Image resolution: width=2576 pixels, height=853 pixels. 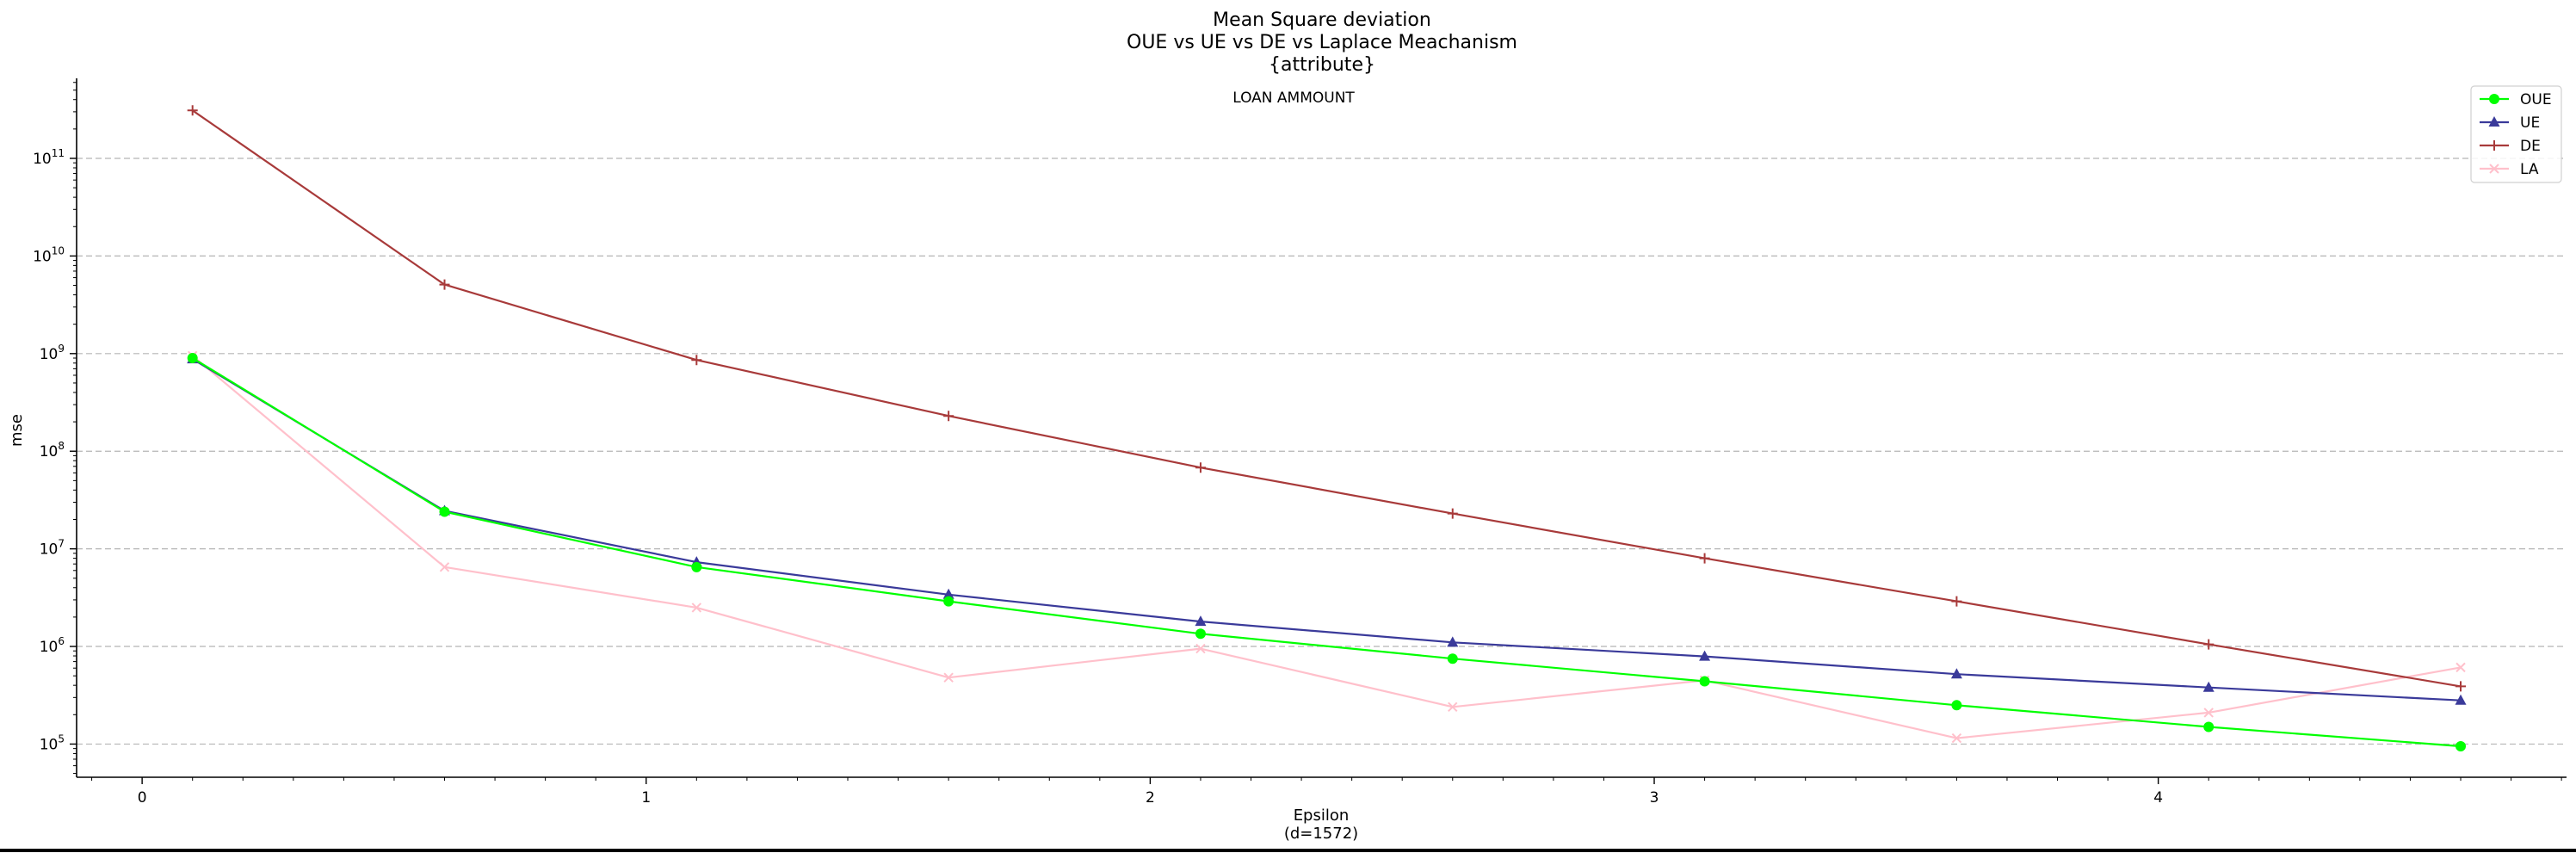 I want to click on chart-title-line-3: {attribute}, so click(x=1322, y=65).